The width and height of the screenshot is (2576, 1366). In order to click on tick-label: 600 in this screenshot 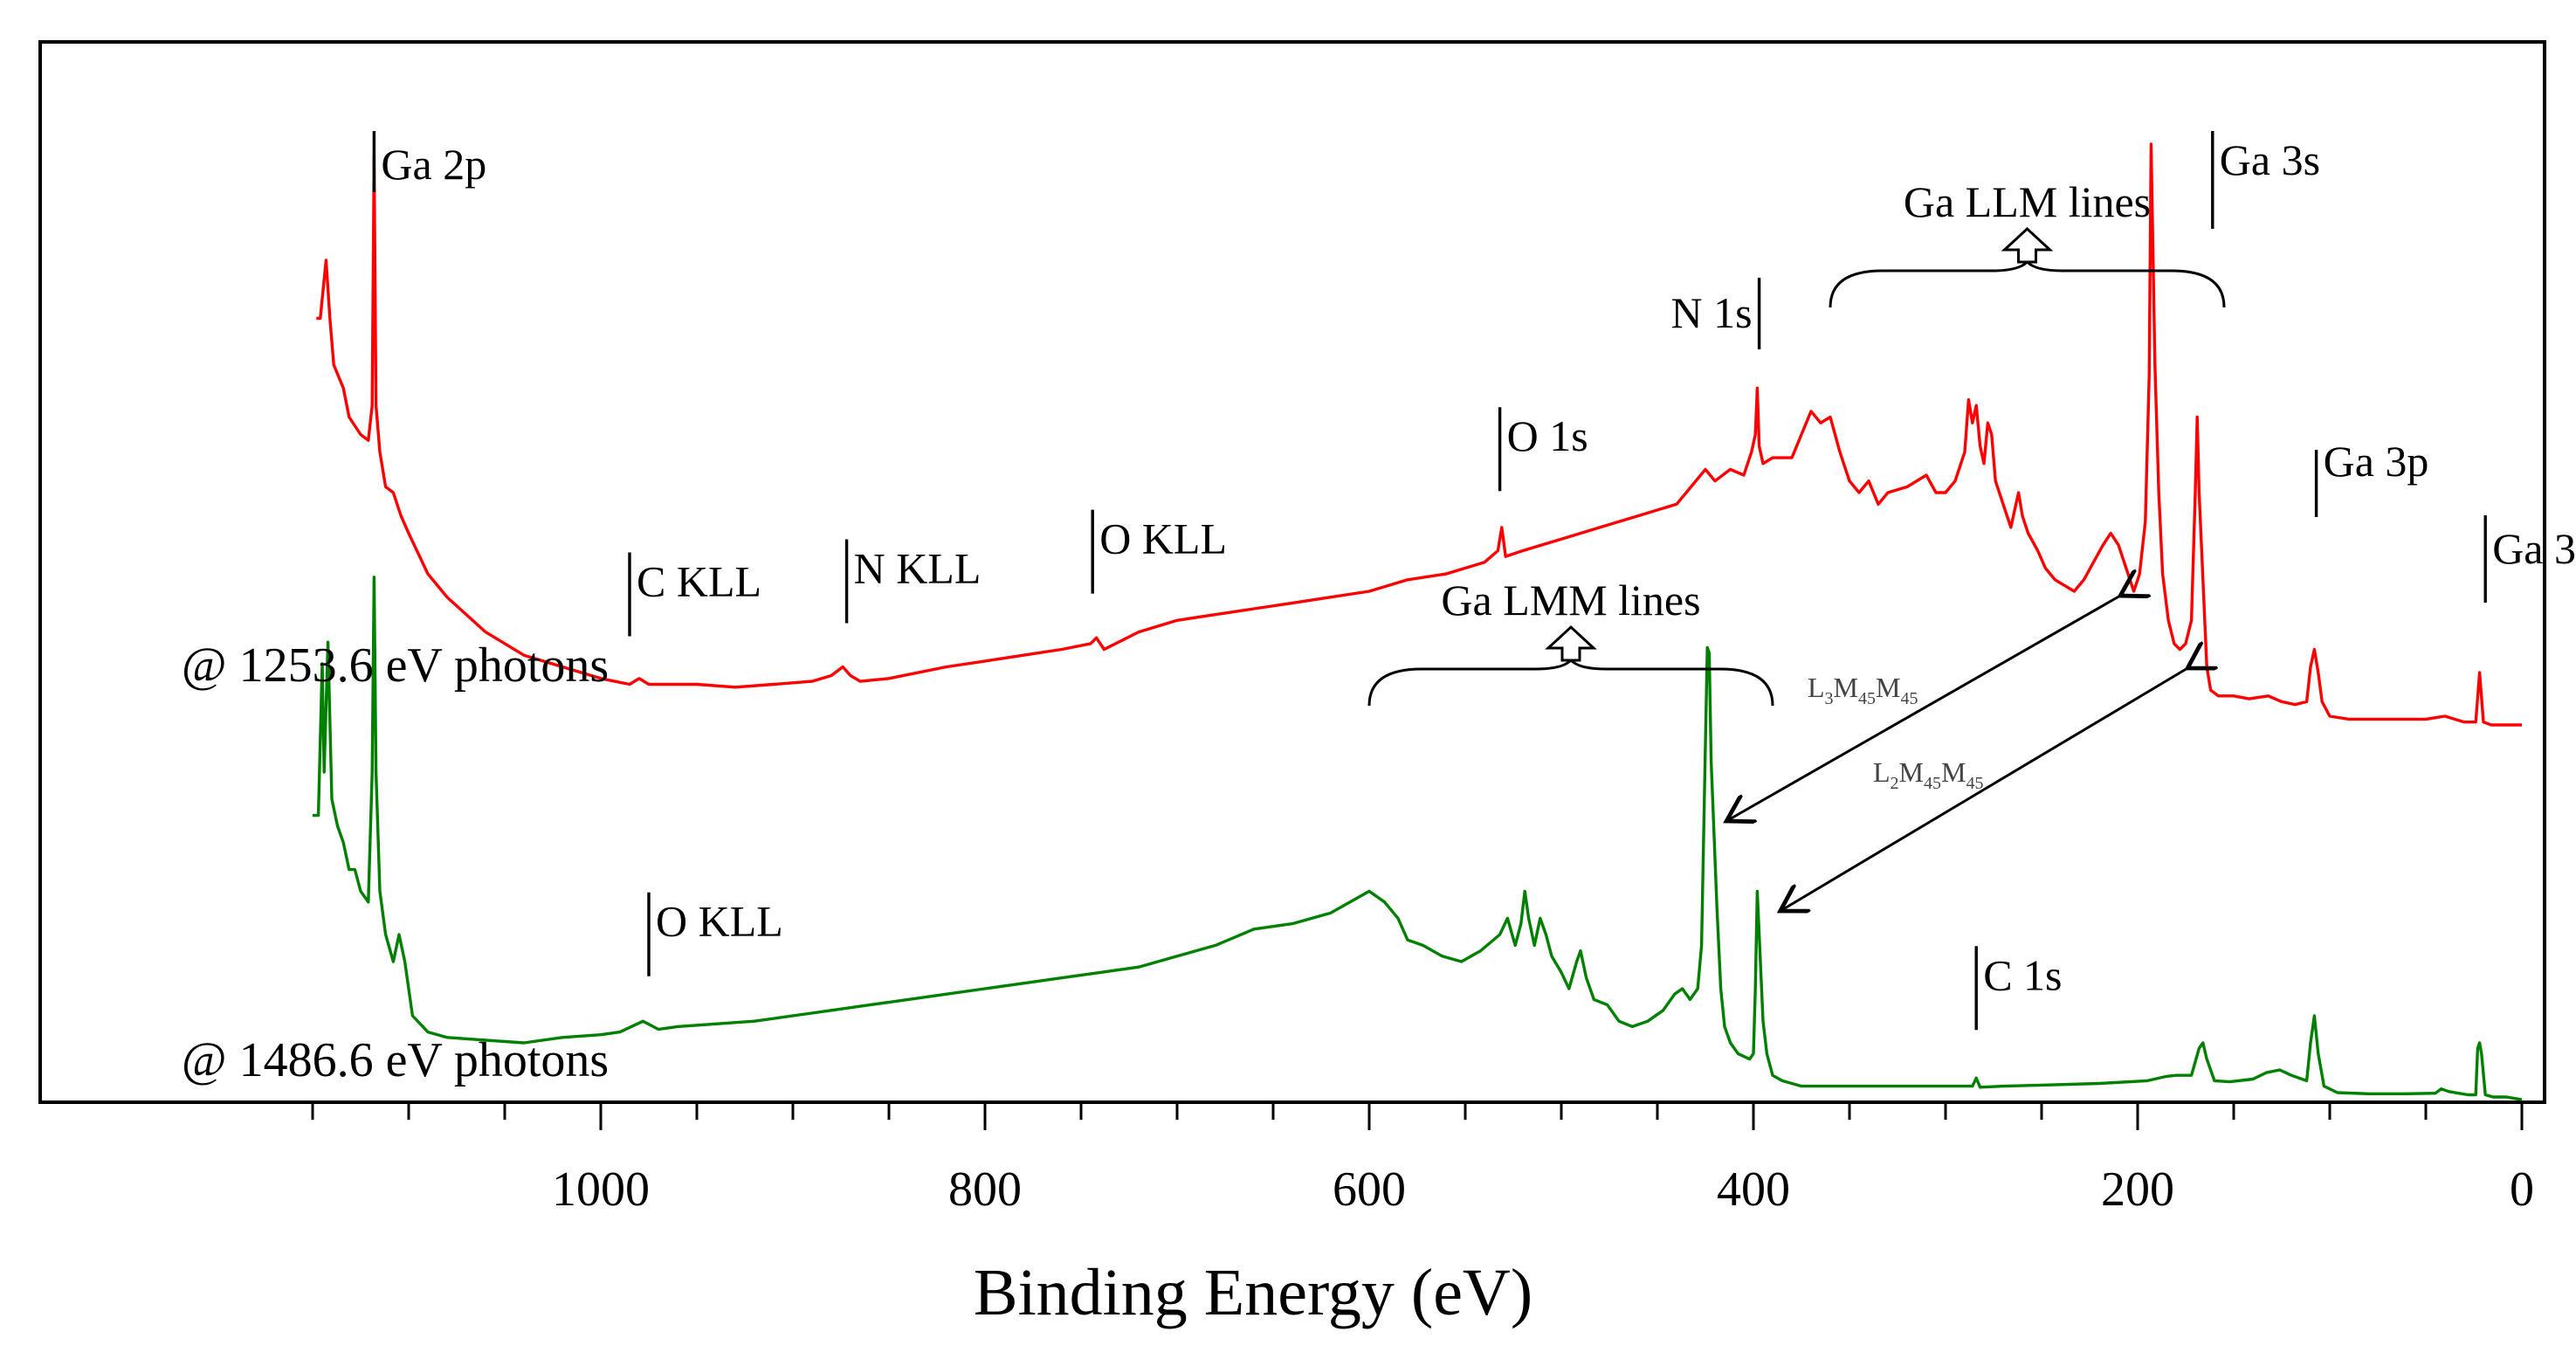, I will do `click(1369, 1189)`.